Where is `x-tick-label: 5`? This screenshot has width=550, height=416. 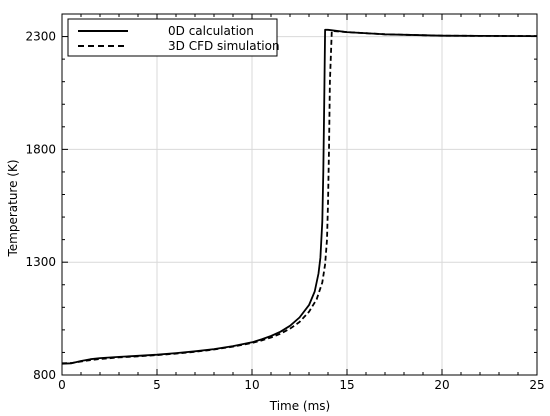 x-tick-label: 5 is located at coordinates (157, 385).